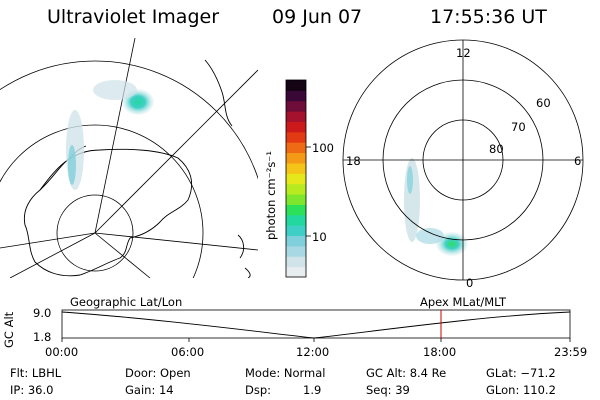 This screenshot has width=600, height=400. What do you see at coordinates (42, 313) in the screenshot?
I see `altitude-ytick-9: 9.0` at bounding box center [42, 313].